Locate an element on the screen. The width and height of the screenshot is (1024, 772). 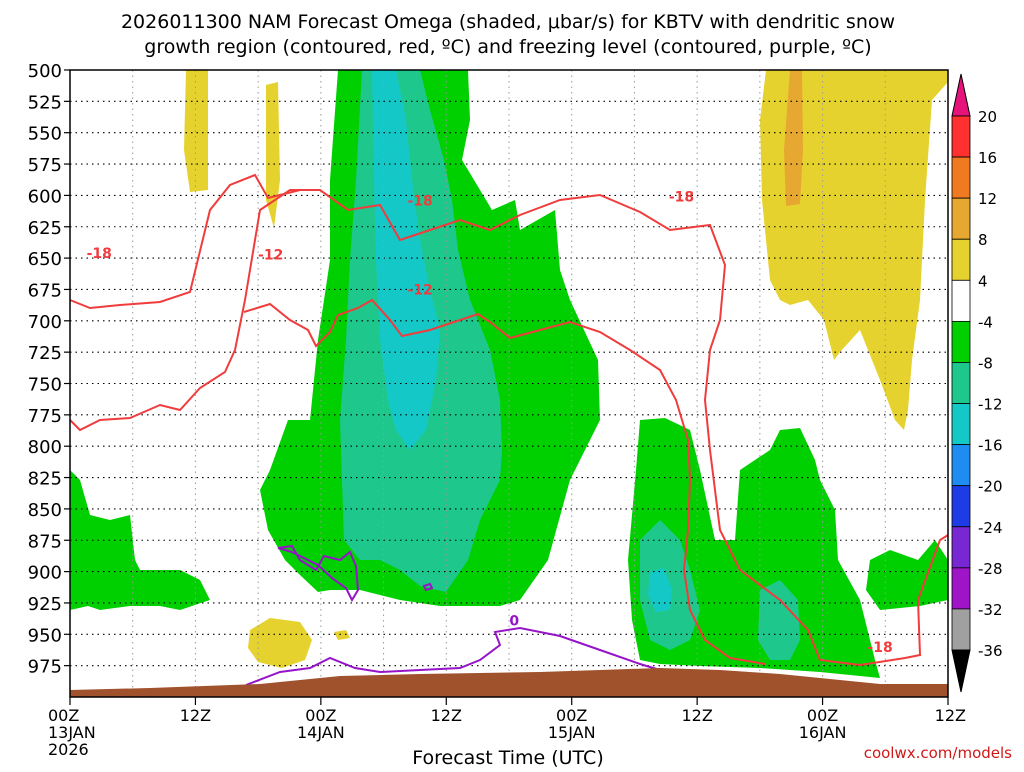
contour-label-3: -18 is located at coordinates (879, 648).